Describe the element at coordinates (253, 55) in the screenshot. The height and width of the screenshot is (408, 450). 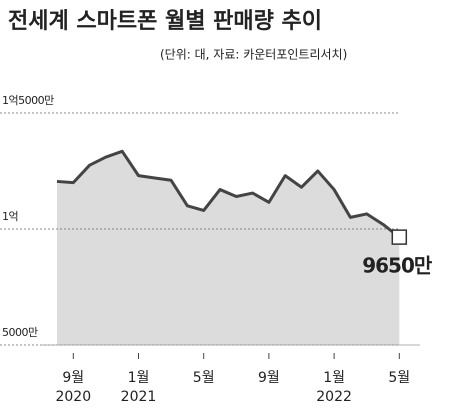
I see `chart-subtitle: (단위: 대, 자료: 카운터포인트리서치)` at that location.